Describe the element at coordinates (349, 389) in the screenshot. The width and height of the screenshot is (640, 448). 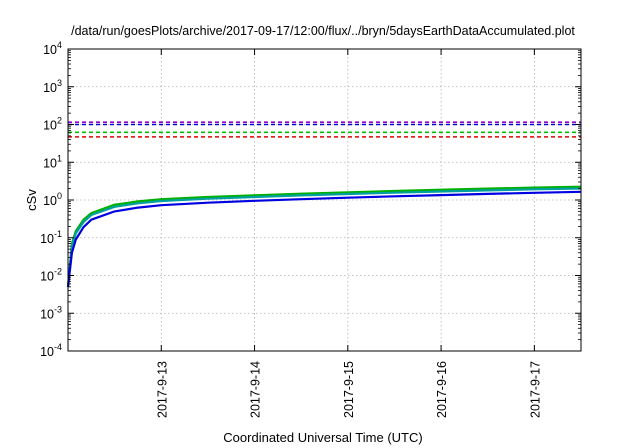
I see `x-tick-label: 2017-9-15` at that location.